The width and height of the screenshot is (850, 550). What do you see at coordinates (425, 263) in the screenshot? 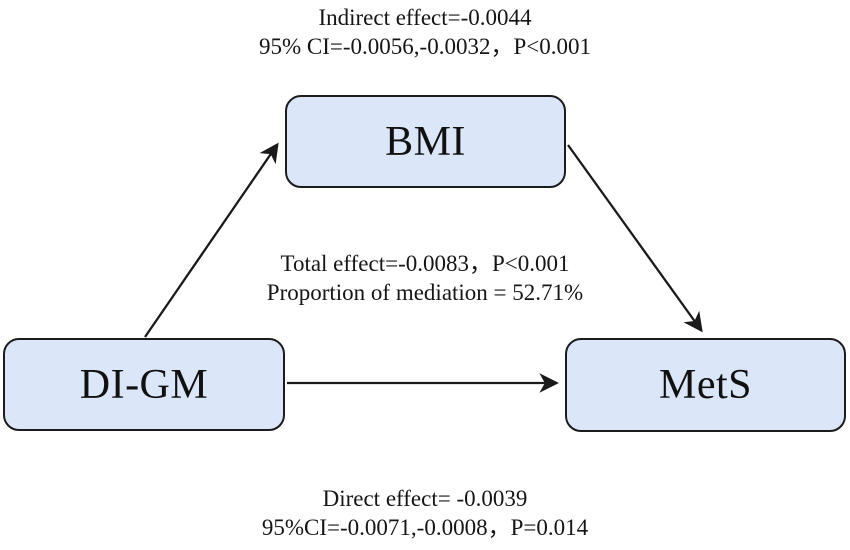
I see `total-effect-line1: Total effect=-0.0083，P<0.001` at bounding box center [425, 263].